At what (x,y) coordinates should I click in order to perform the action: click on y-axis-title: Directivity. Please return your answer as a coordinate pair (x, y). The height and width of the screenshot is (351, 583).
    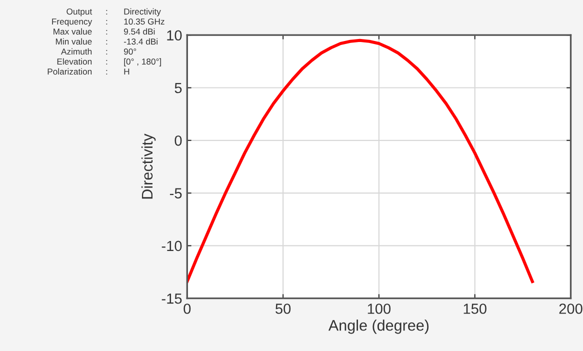
    Looking at the image, I should click on (148, 166).